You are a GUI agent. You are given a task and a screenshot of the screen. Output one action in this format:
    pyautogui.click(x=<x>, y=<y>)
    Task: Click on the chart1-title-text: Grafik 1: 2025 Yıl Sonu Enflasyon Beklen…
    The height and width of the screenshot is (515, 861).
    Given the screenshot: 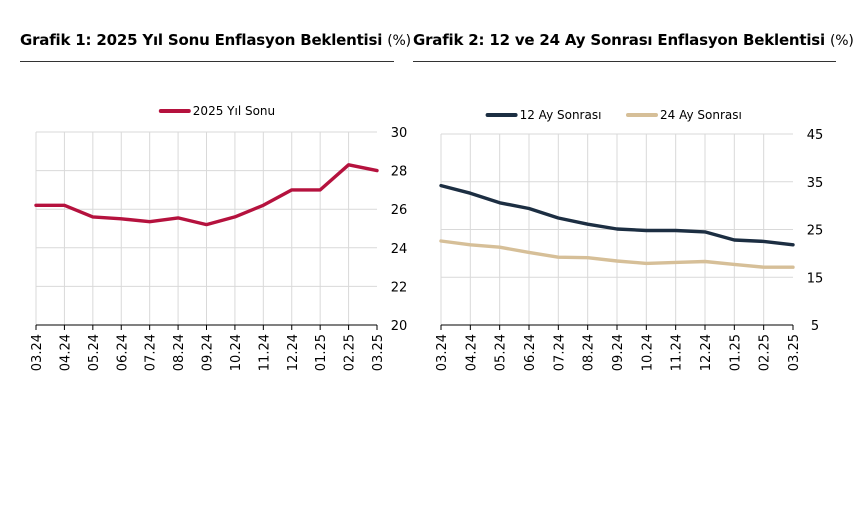 What is the action you would take?
    pyautogui.click(x=201, y=40)
    